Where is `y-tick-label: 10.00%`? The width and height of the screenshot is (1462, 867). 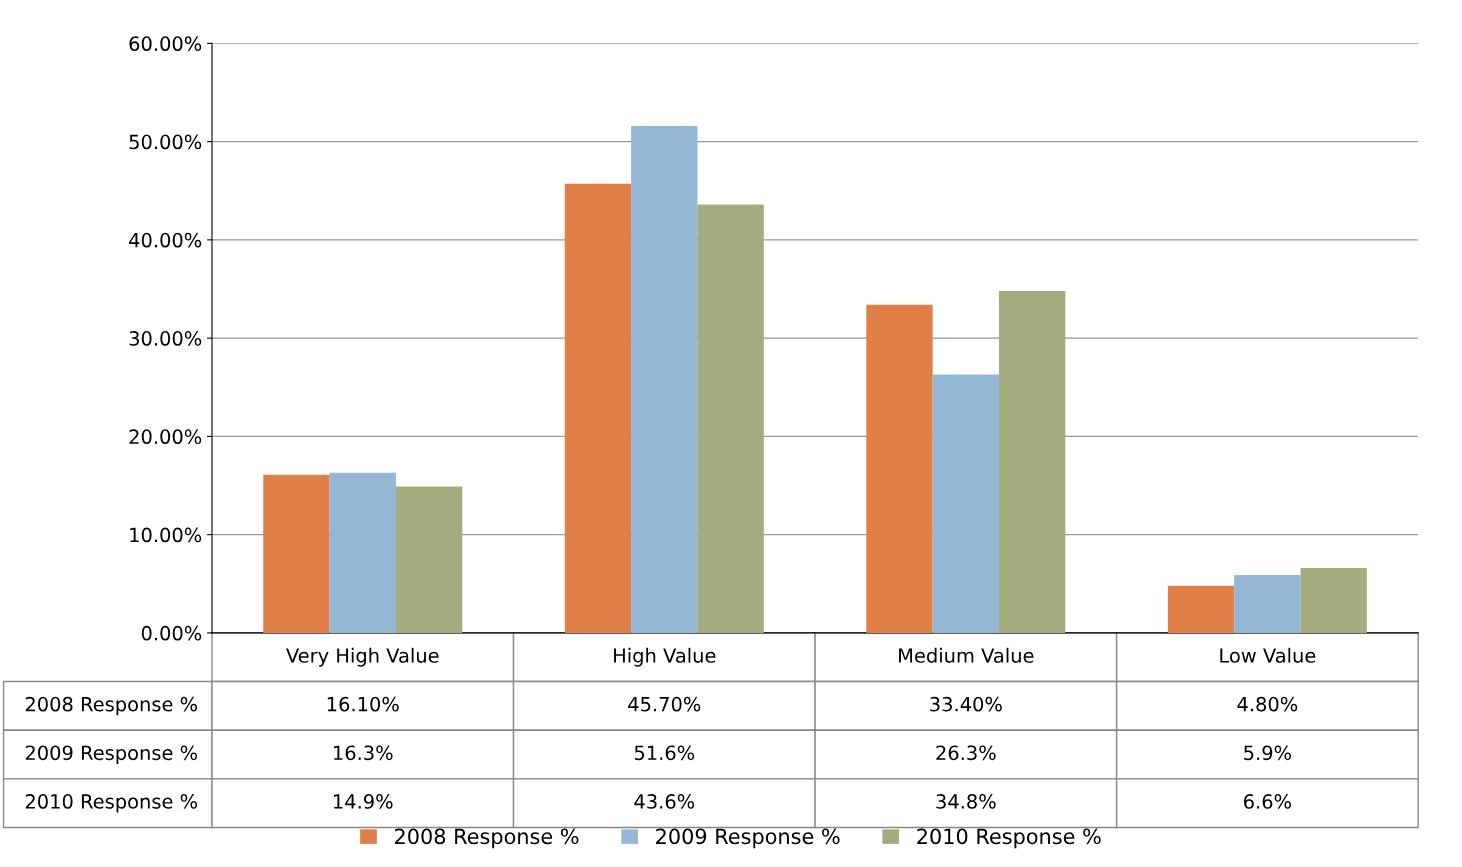 y-tick-label: 10.00% is located at coordinates (166, 535).